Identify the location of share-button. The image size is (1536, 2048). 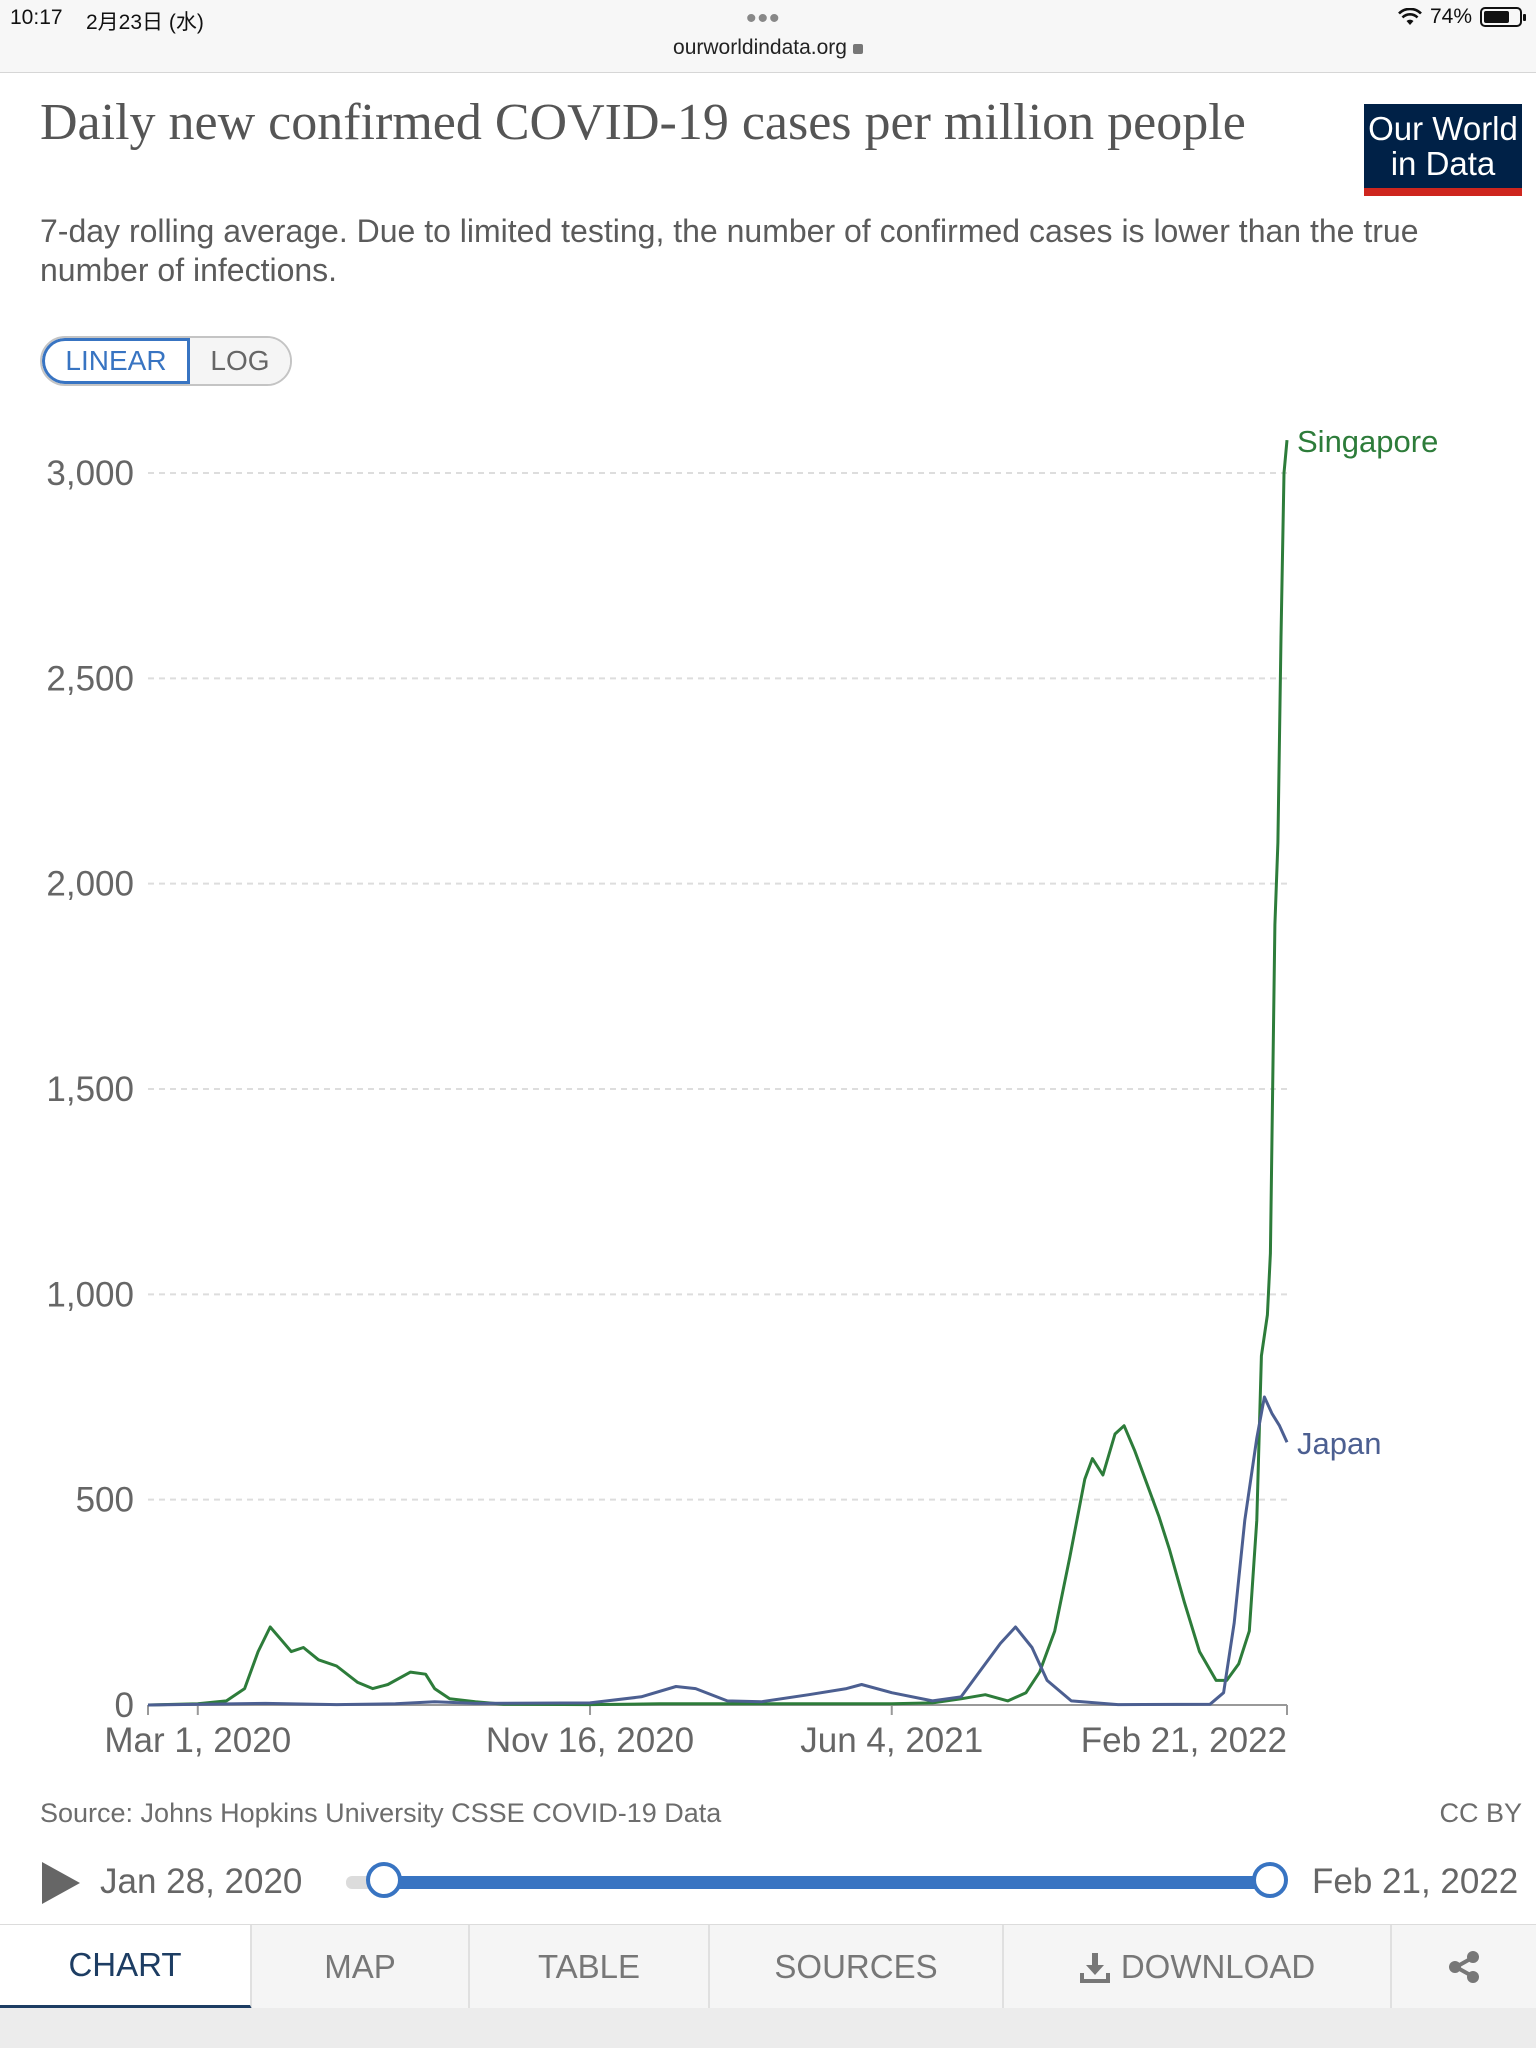
(1464, 1967).